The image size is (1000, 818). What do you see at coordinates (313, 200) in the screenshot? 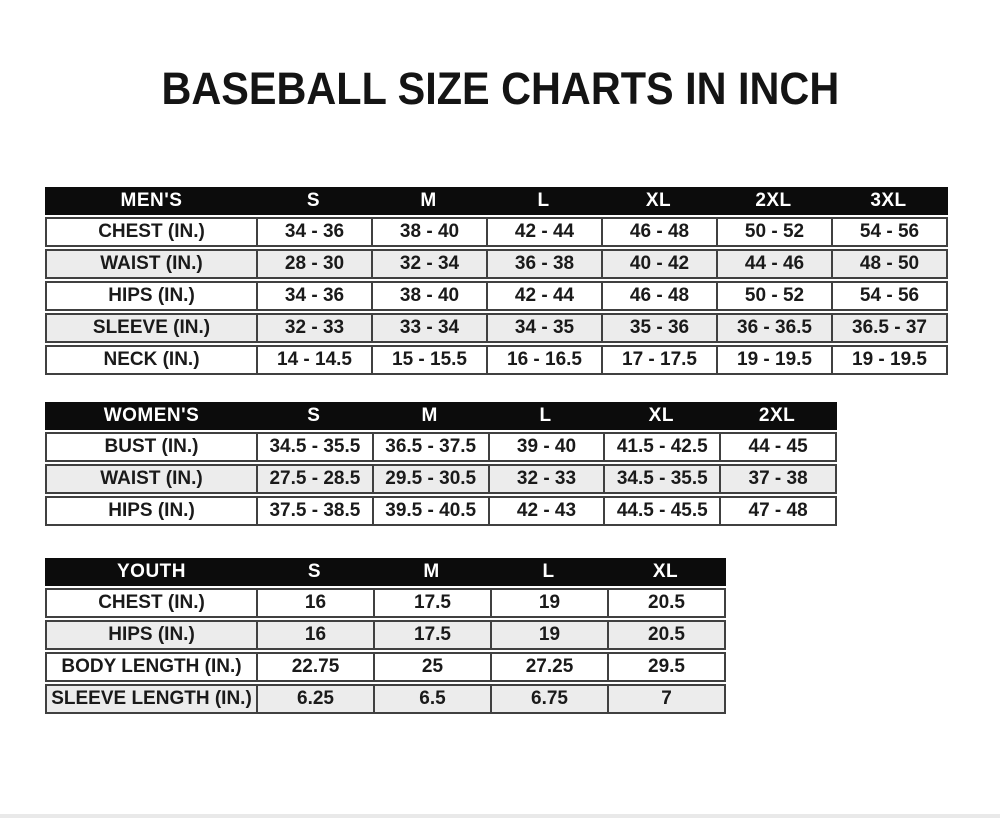
I see `mens-size-header-s: S` at bounding box center [313, 200].